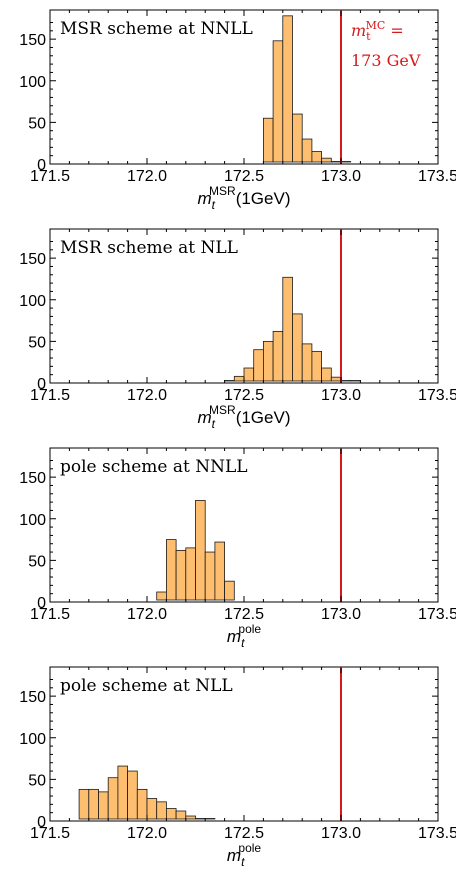 The image size is (456, 877). I want to click on mc-mass-value: 173 GeV, so click(386, 60).